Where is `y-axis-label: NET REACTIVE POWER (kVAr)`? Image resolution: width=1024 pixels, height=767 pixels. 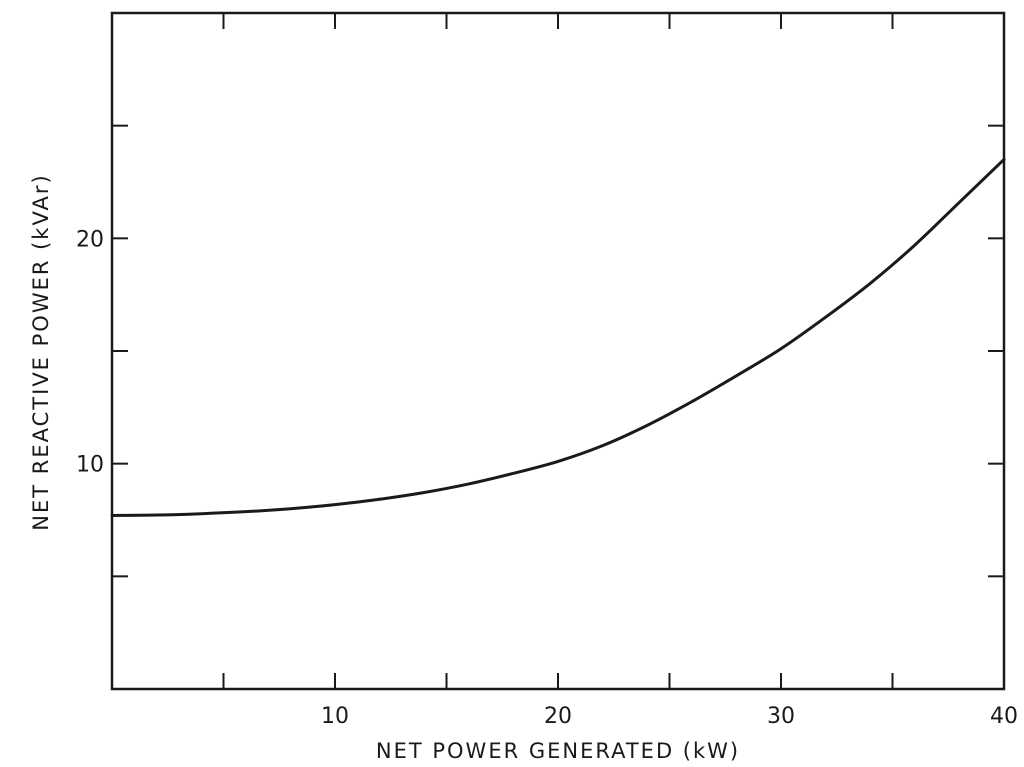
y-axis-label: NET REACTIVE POWER (kVAr) is located at coordinates (41, 351).